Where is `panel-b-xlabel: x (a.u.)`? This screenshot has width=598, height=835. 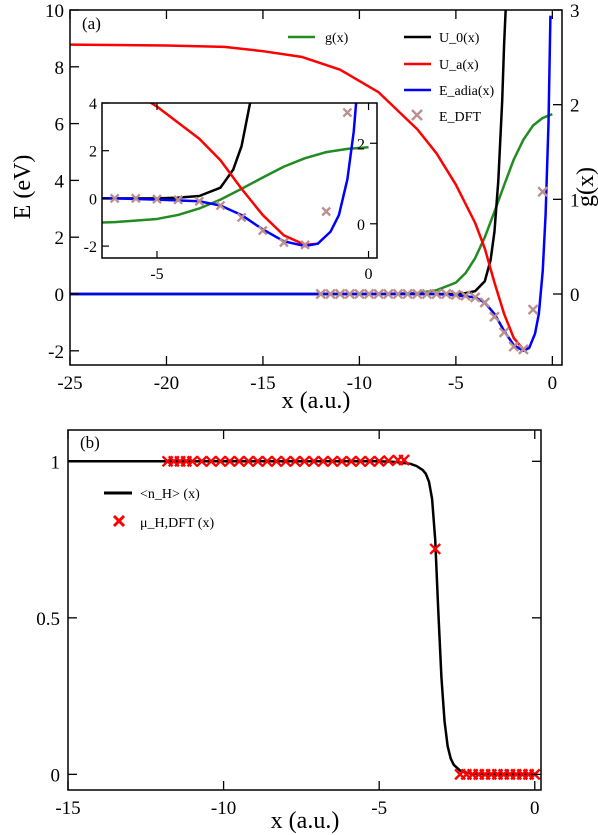
panel-b-xlabel: x (a.u.) is located at coordinates (305, 821).